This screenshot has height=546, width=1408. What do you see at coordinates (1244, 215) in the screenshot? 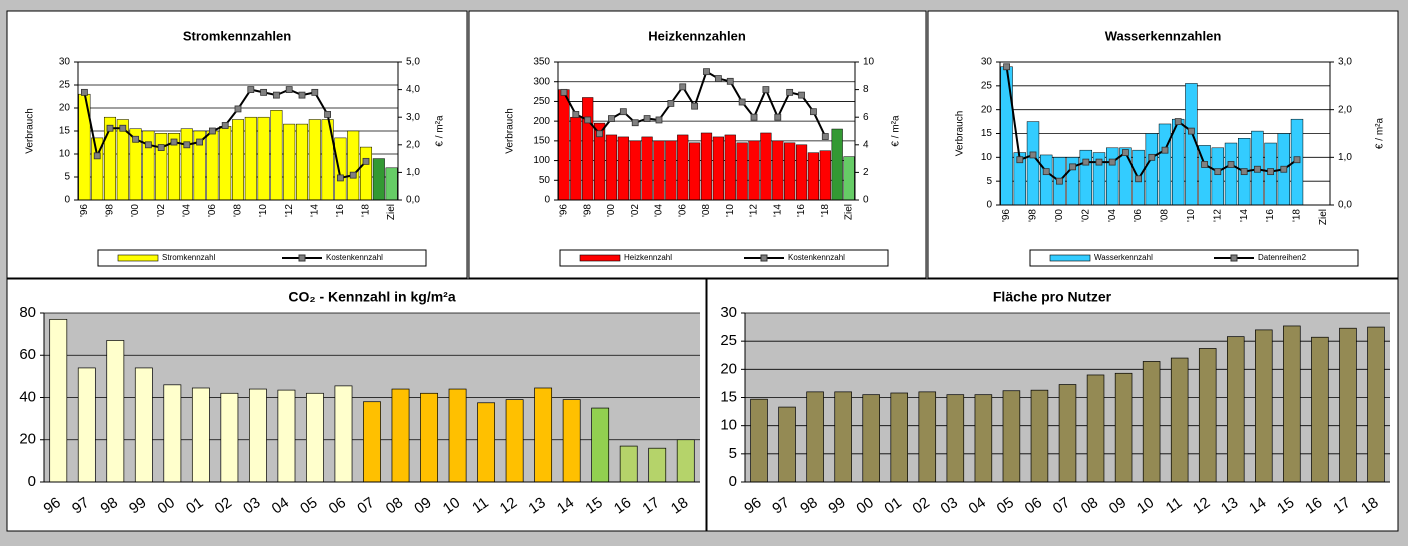
I see `x-tick-label: '14` at bounding box center [1244, 215].